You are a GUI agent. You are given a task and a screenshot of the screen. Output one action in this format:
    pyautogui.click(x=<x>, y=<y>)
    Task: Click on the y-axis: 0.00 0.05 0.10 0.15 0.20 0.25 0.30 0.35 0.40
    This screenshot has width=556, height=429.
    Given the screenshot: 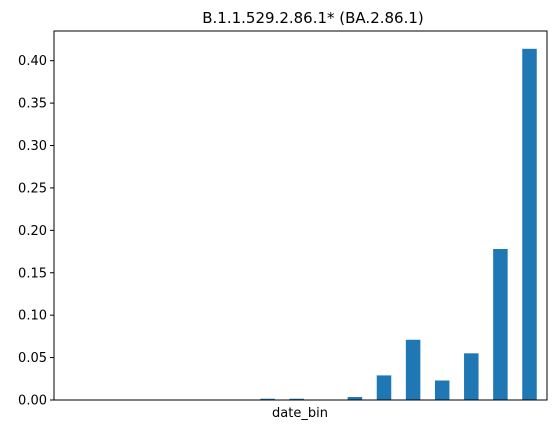 What is the action you would take?
    pyautogui.click(x=36, y=231)
    